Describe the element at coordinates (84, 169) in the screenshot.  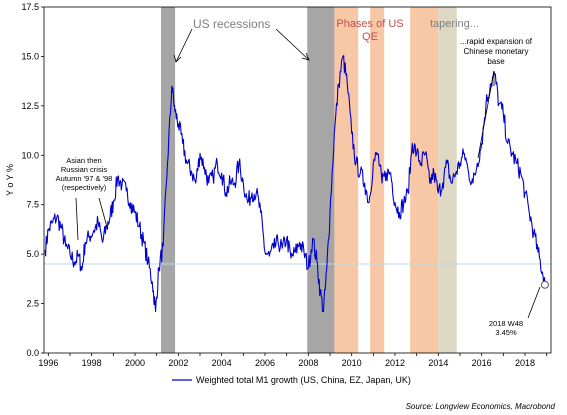
I see `annotation-asian-line2: Russian crisis` at that location.